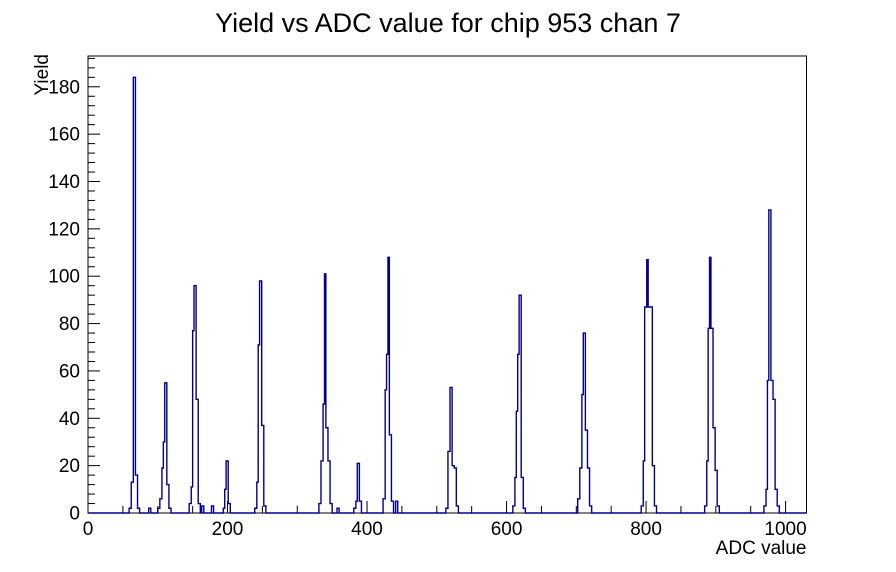 The height and width of the screenshot is (572, 896). I want to click on x-tick-label: 200, so click(228, 529).